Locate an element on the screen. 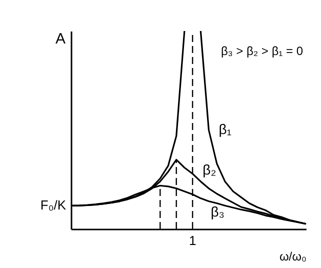 Image resolution: width=321 pixels, height=268 pixels. x-axis-title: ω/ω₀ is located at coordinates (293, 257).